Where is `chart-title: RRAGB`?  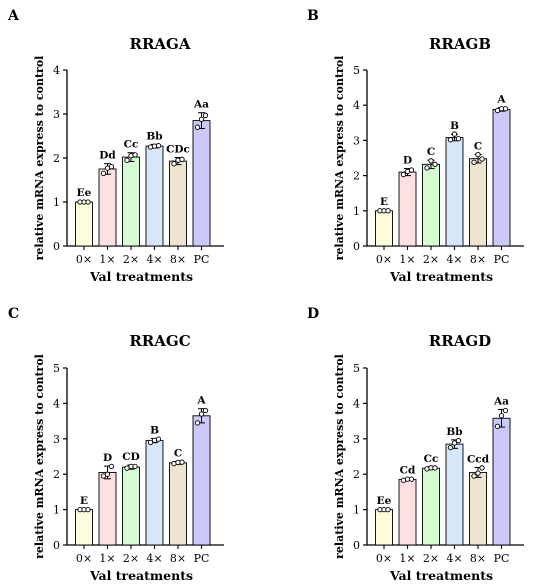 chart-title: RRAGB is located at coordinates (460, 44).